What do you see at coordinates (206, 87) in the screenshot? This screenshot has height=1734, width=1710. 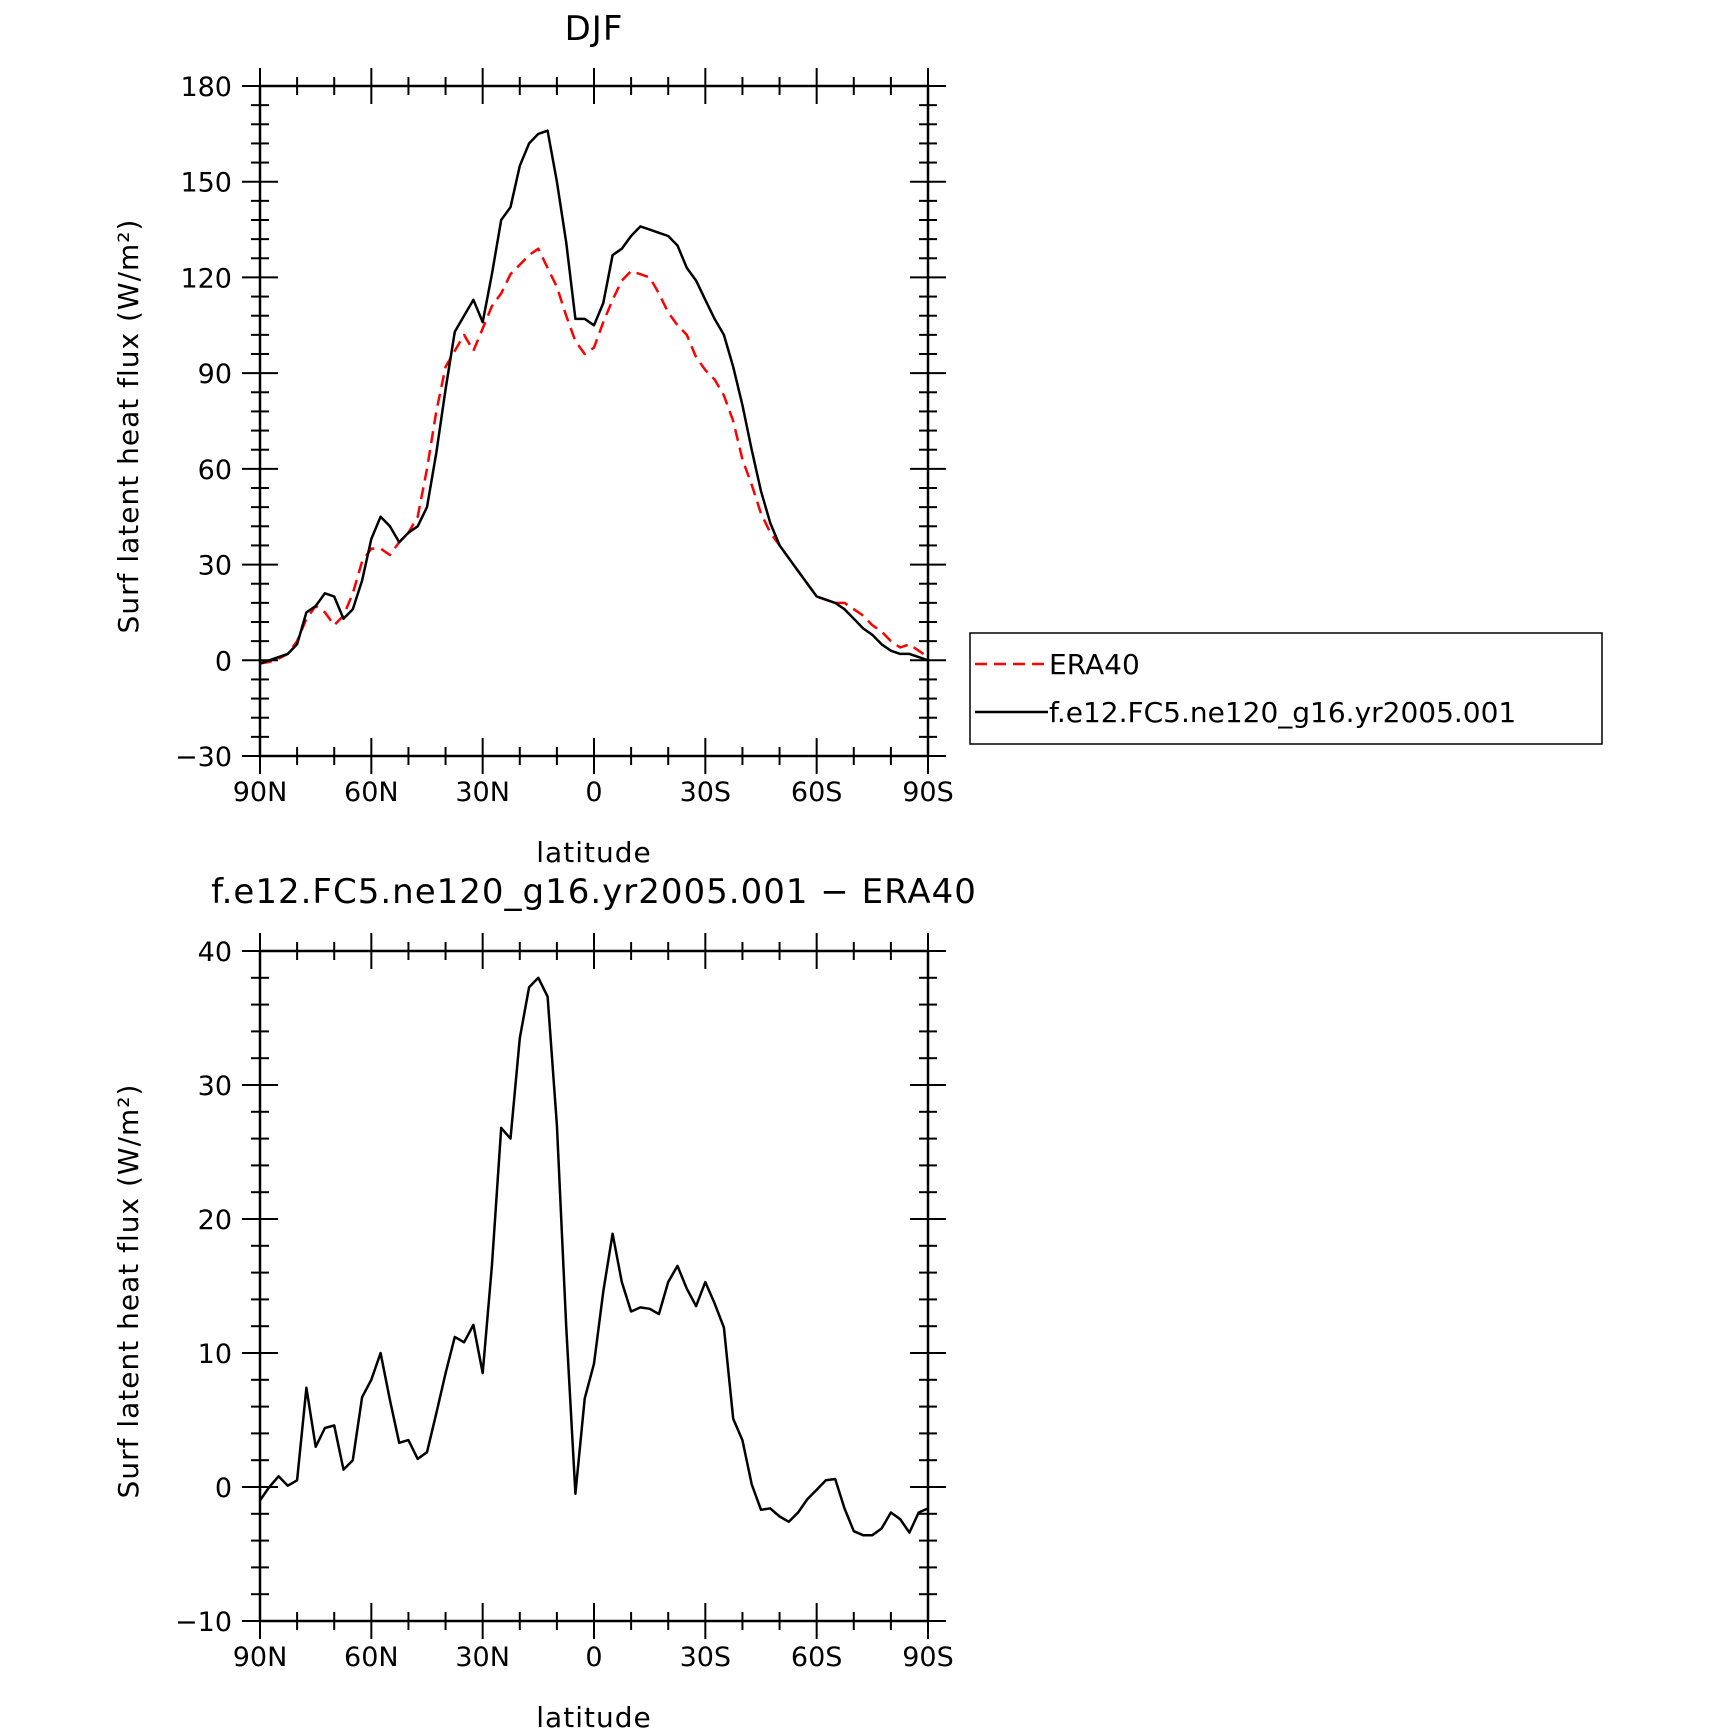 I see `y-tick-label: 180` at bounding box center [206, 87].